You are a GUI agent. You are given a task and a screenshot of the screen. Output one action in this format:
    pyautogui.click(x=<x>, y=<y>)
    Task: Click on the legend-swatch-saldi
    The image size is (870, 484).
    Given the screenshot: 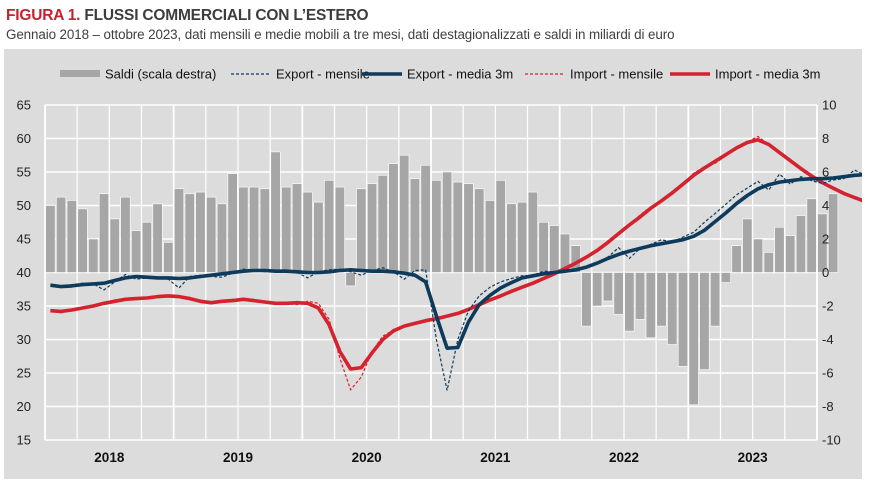 What is the action you would take?
    pyautogui.click(x=80, y=73)
    